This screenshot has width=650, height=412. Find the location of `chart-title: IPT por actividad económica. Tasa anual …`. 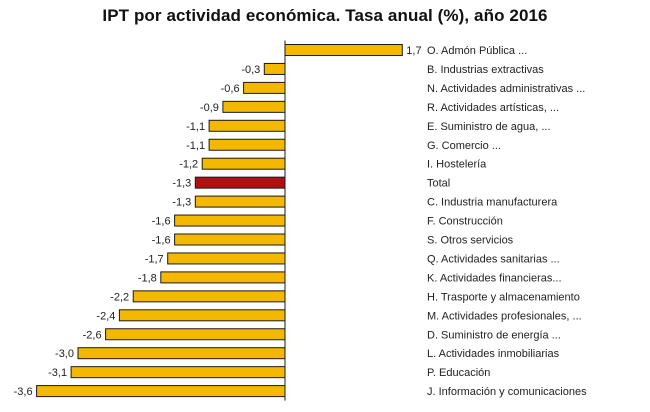

chart-title: IPT por actividad económica. Tasa anual … is located at coordinates (325, 15).